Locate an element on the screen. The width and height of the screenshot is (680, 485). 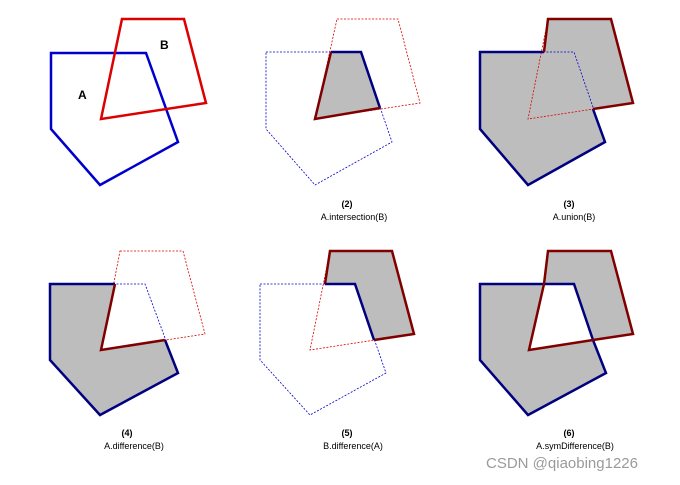
result-edge-b-inner is located at coordinates (560, 317).